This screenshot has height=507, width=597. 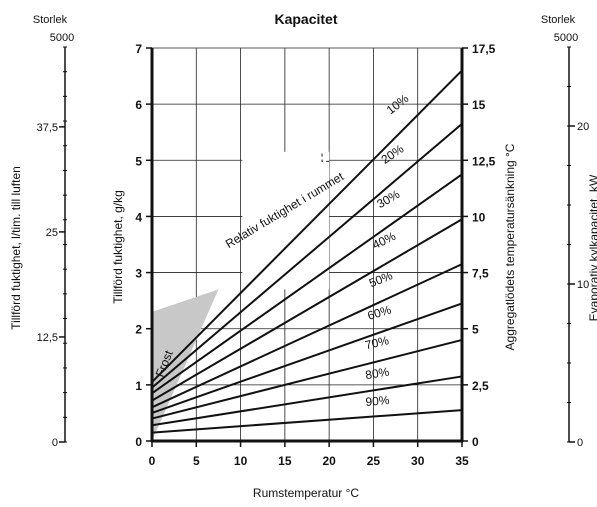 I want to click on y-right-tick-label: 12,5, so click(x=484, y=161).